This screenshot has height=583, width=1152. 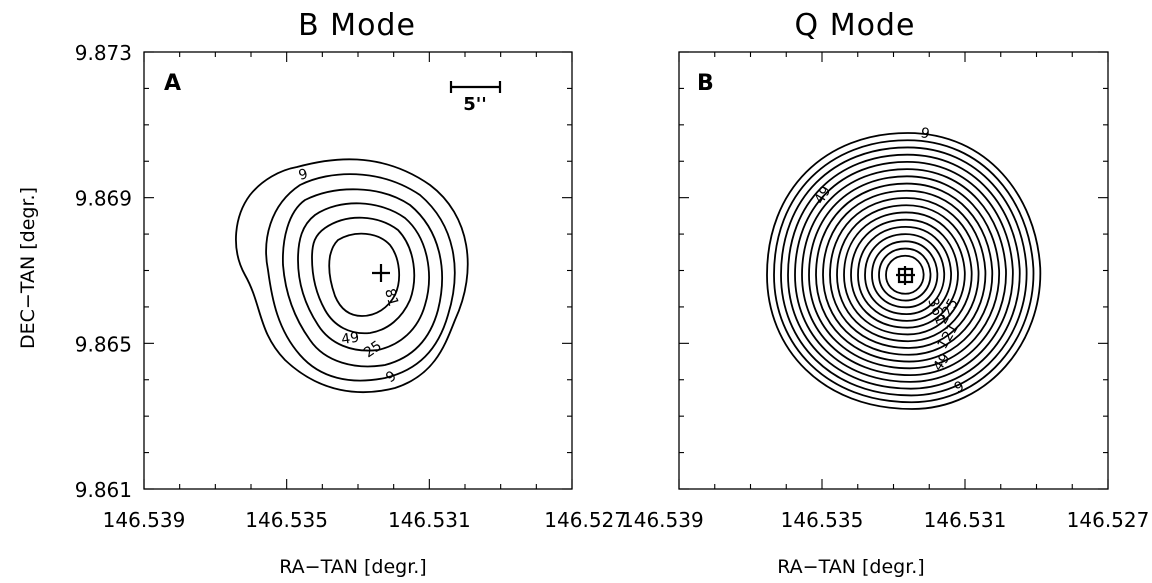 What do you see at coordinates (365, 520) in the screenshot?
I see `panel-a-x-tick-labels: 146.539 146.535 146.531 146.527` at bounding box center [365, 520].